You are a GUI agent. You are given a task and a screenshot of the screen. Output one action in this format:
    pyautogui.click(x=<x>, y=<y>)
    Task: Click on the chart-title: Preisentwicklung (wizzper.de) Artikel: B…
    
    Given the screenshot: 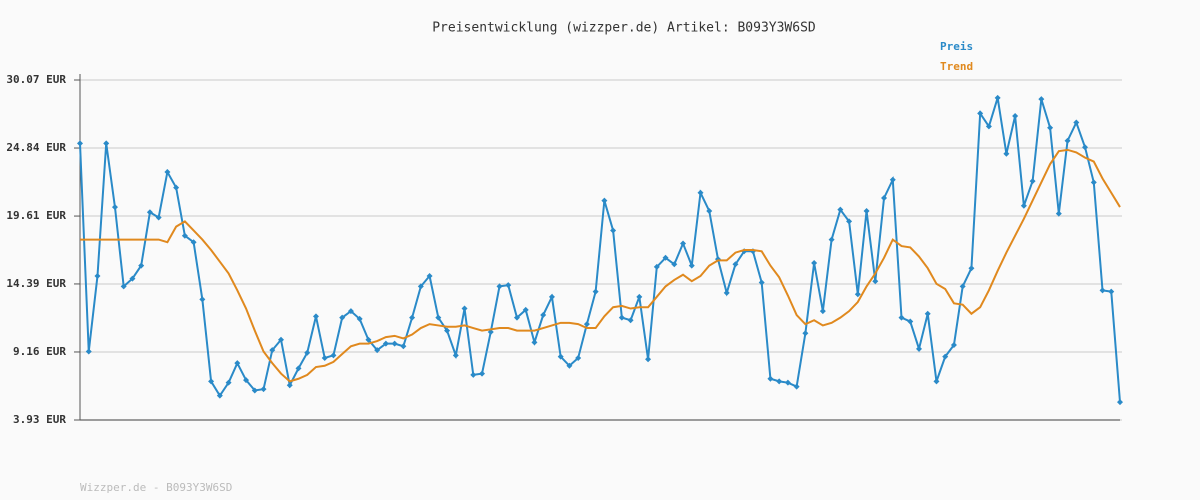 What is the action you would take?
    pyautogui.click(x=624, y=28)
    